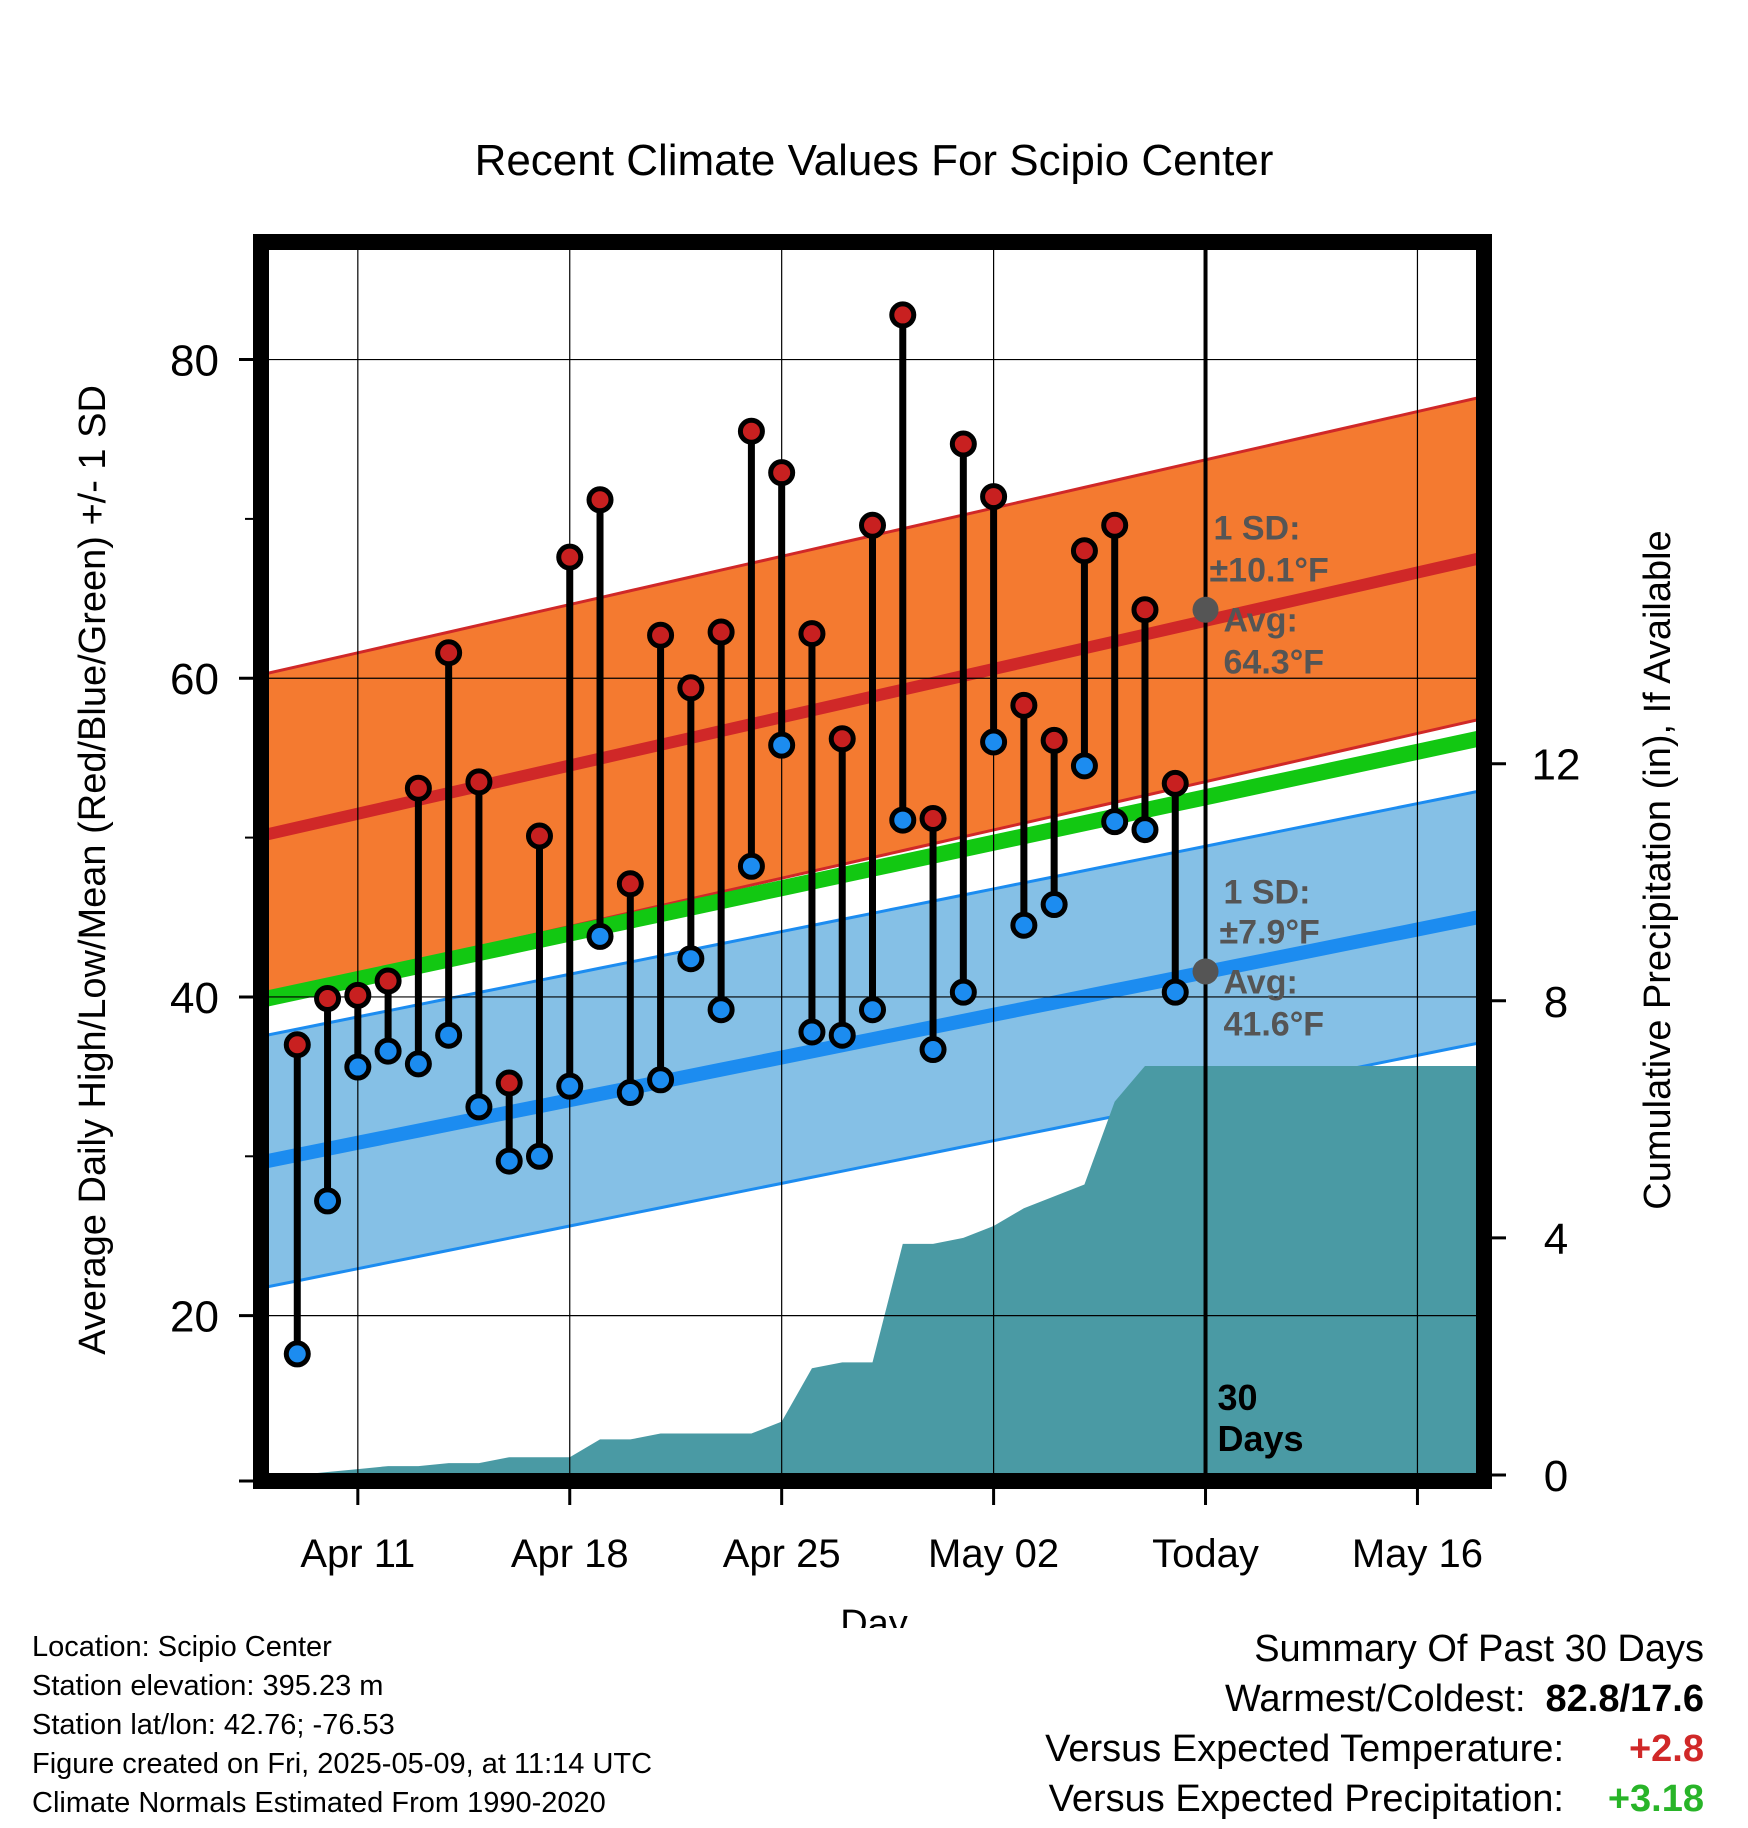  What do you see at coordinates (357, 1554) in the screenshot?
I see `x-tick-label: Apr 11` at bounding box center [357, 1554].